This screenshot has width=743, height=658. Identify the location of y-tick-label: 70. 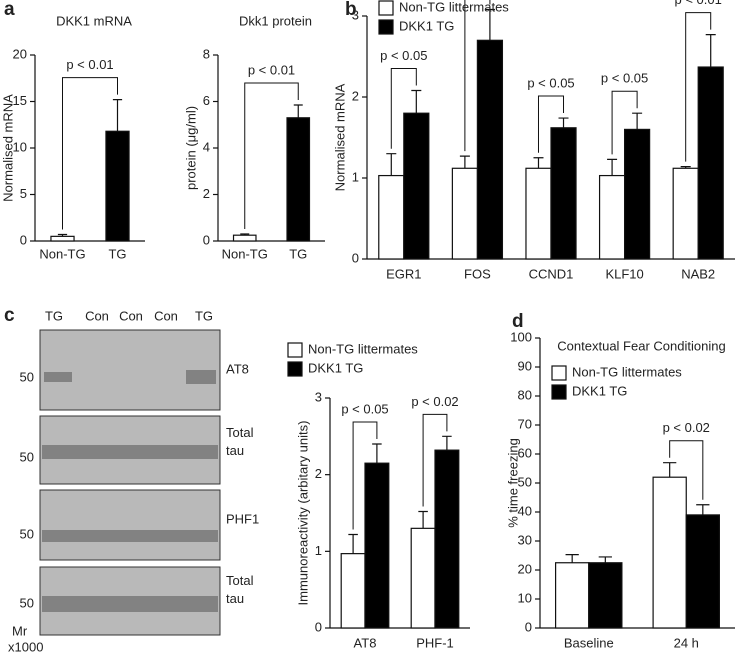
(525, 423).